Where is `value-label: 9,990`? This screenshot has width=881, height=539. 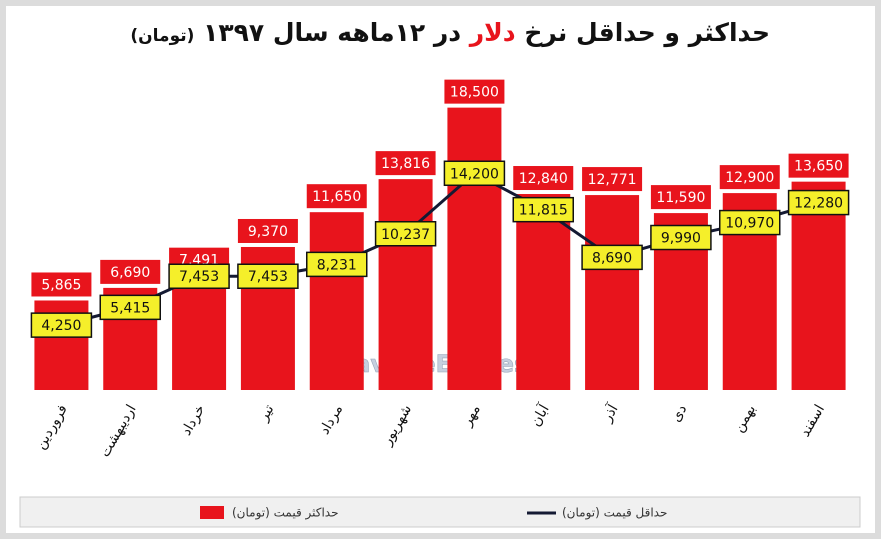
value-label: 9,990 is located at coordinates (681, 239).